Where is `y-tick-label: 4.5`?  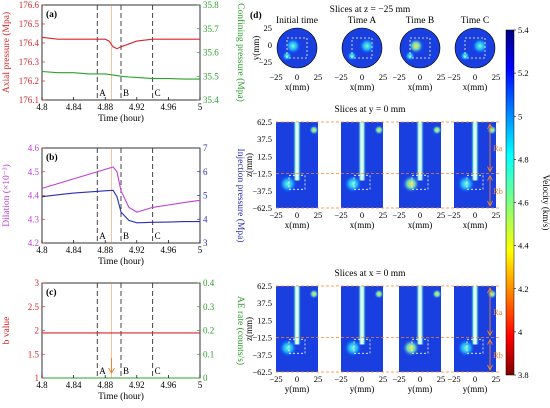 y-tick-label: 4.5 is located at coordinates (34, 172).